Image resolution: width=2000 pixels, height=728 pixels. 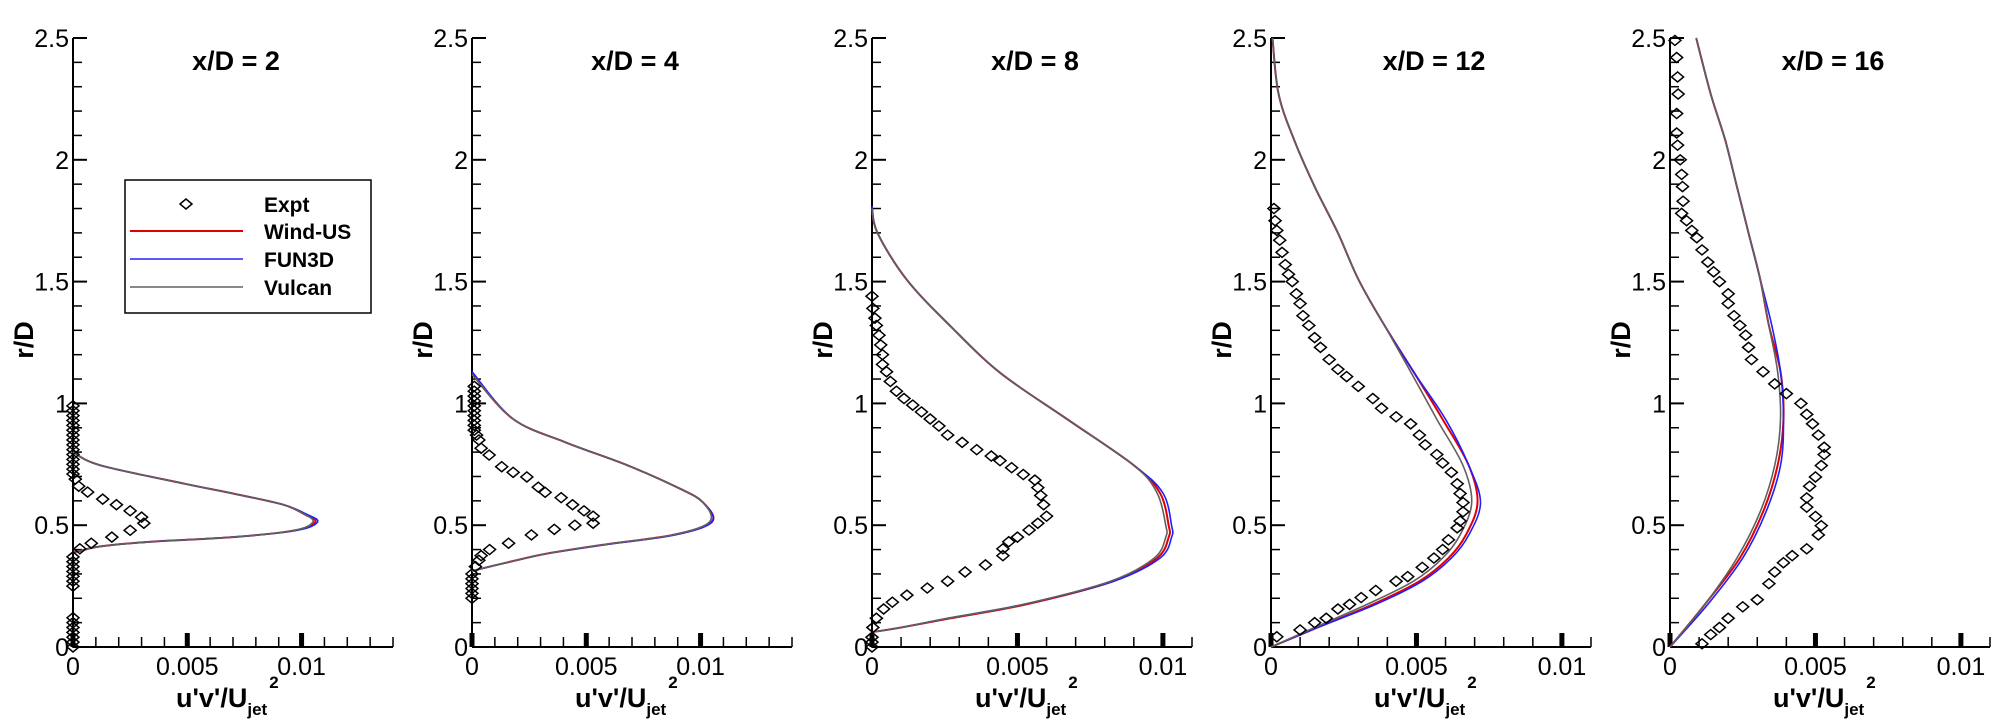 What do you see at coordinates (1648, 283) in the screenshot?
I see `y-tick-label: 1.5` at bounding box center [1648, 283].